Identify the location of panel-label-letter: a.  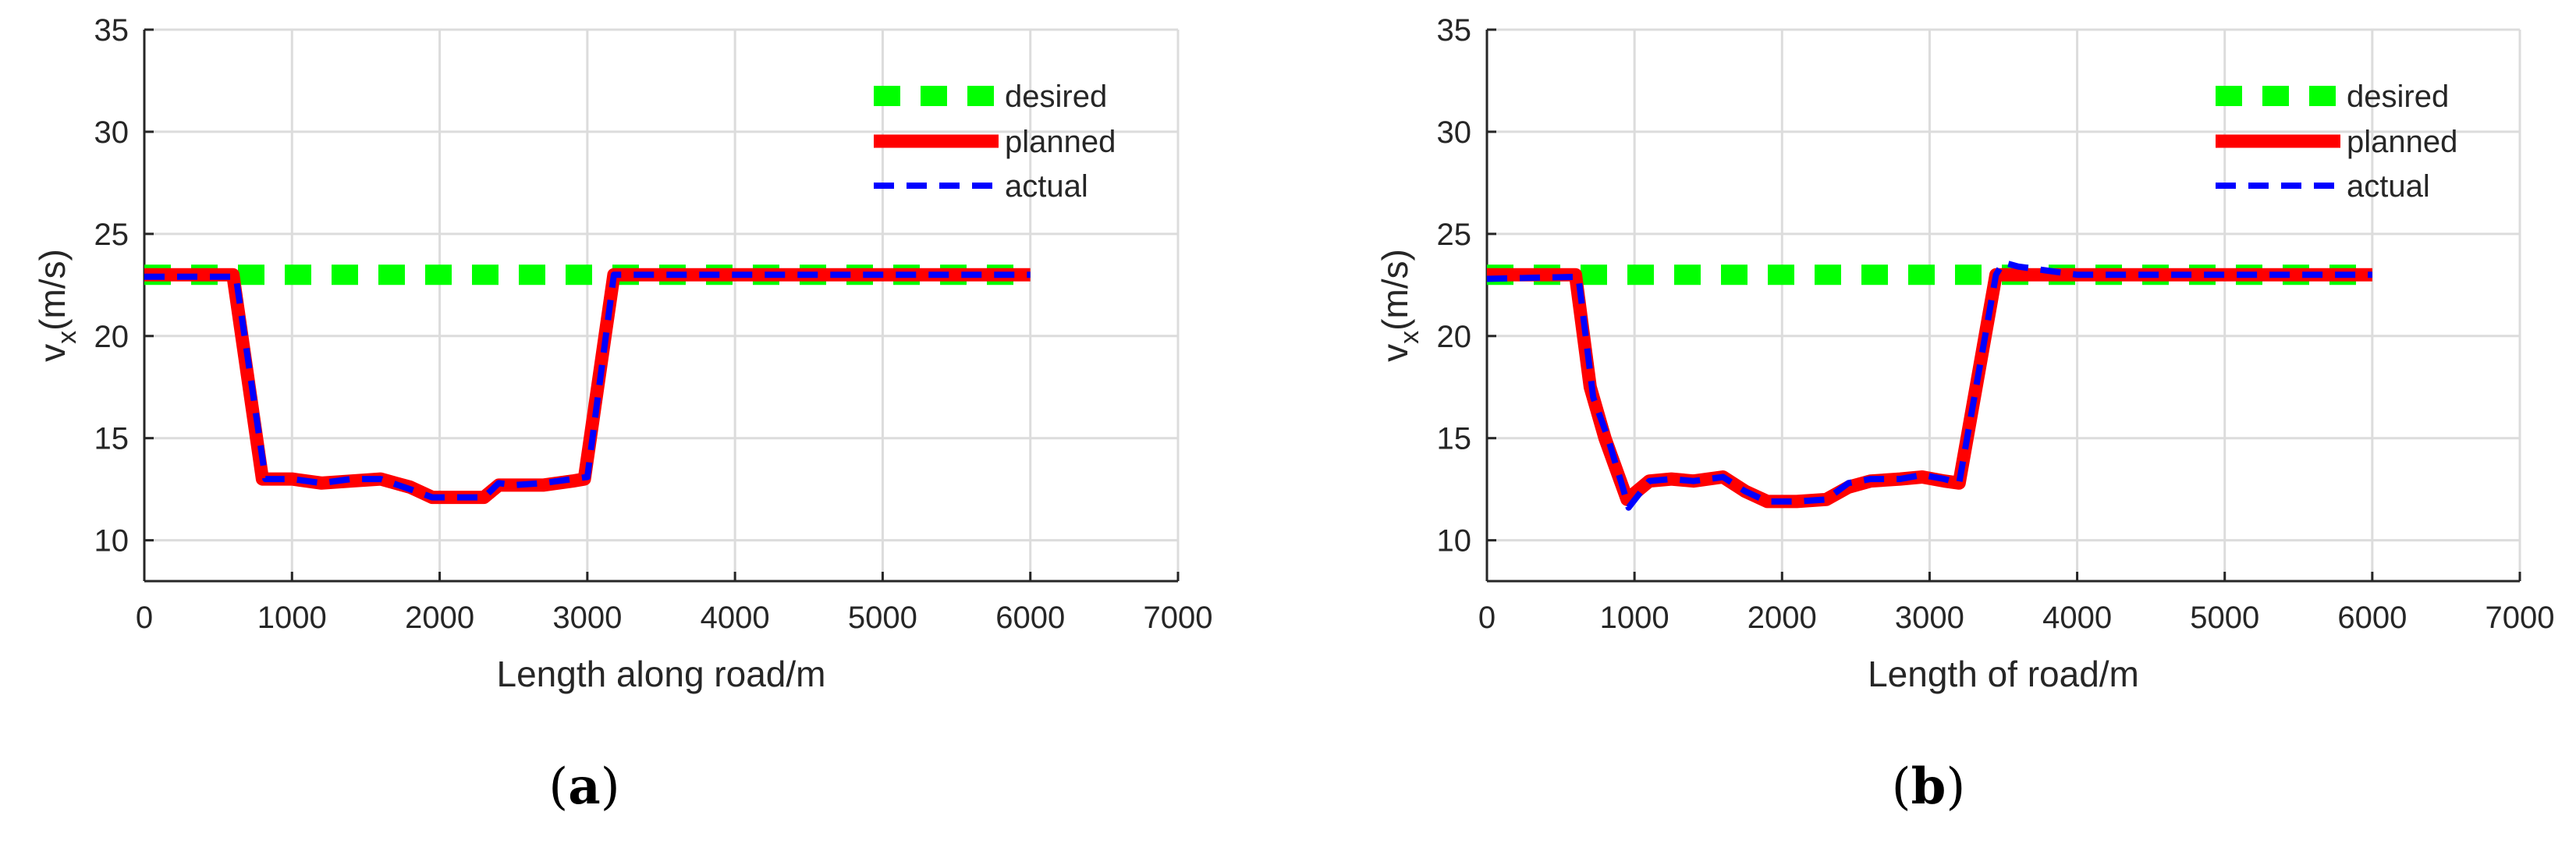
(584, 786).